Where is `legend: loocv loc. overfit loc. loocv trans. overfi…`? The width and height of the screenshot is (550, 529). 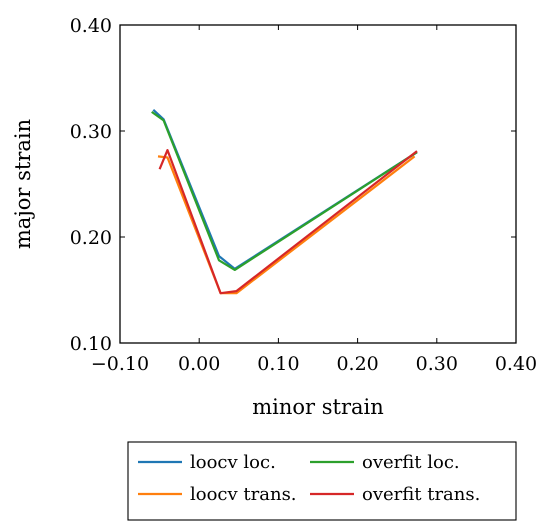 legend: loocv loc. overfit loc. loocv trans. overfi… is located at coordinates (322, 481).